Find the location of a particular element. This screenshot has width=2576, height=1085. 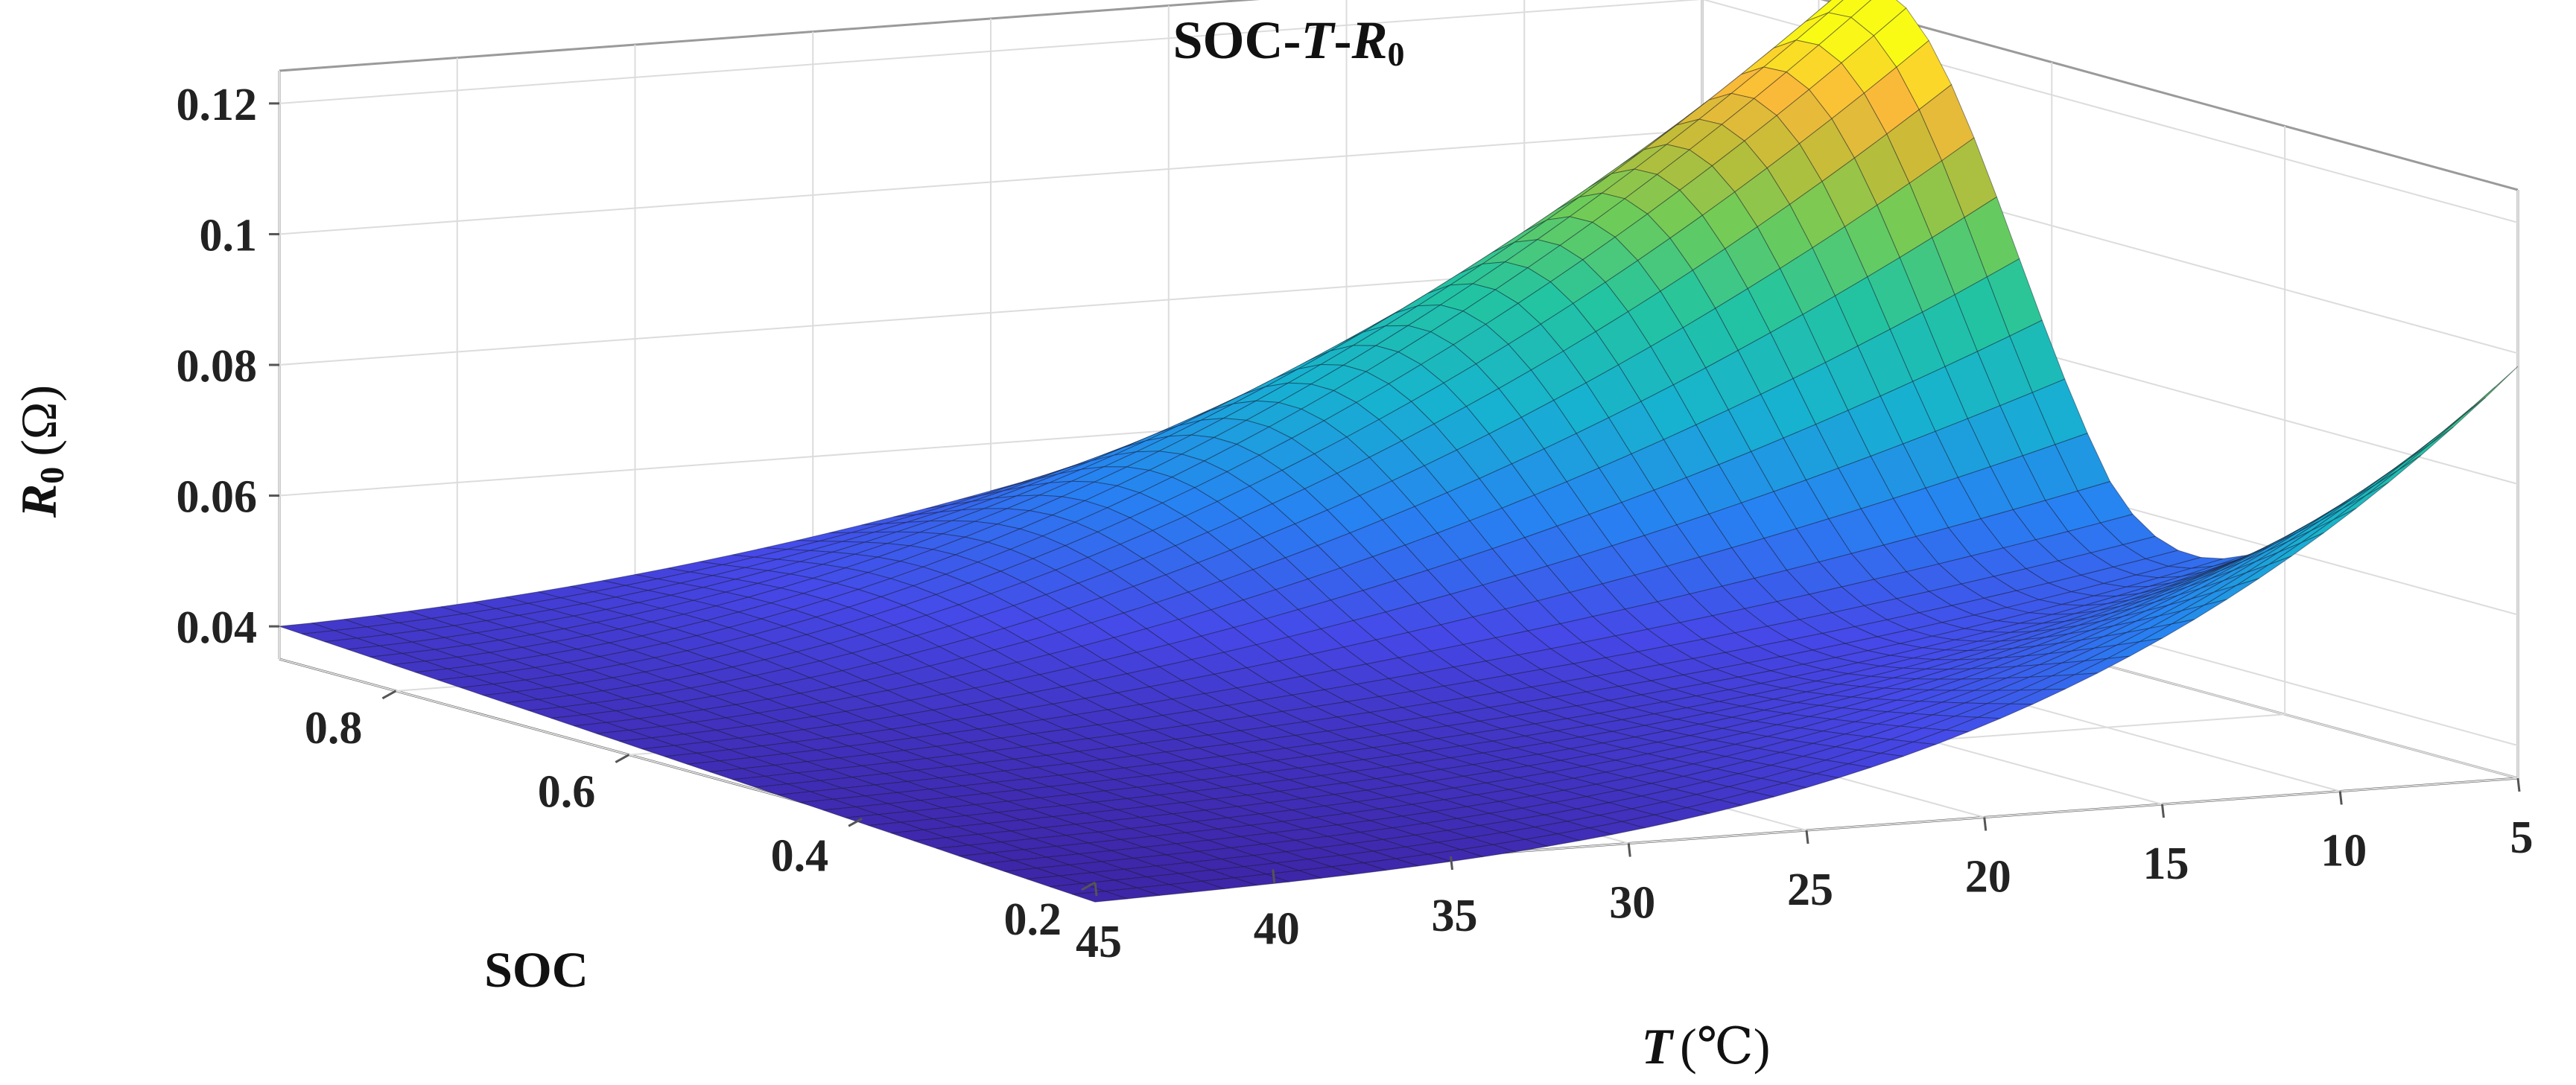

temp-axis-label: T (℃) is located at coordinates (1707, 1046).